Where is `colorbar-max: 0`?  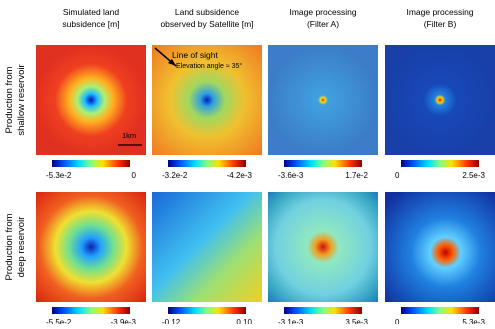 colorbar-max: 0 is located at coordinates (134, 175).